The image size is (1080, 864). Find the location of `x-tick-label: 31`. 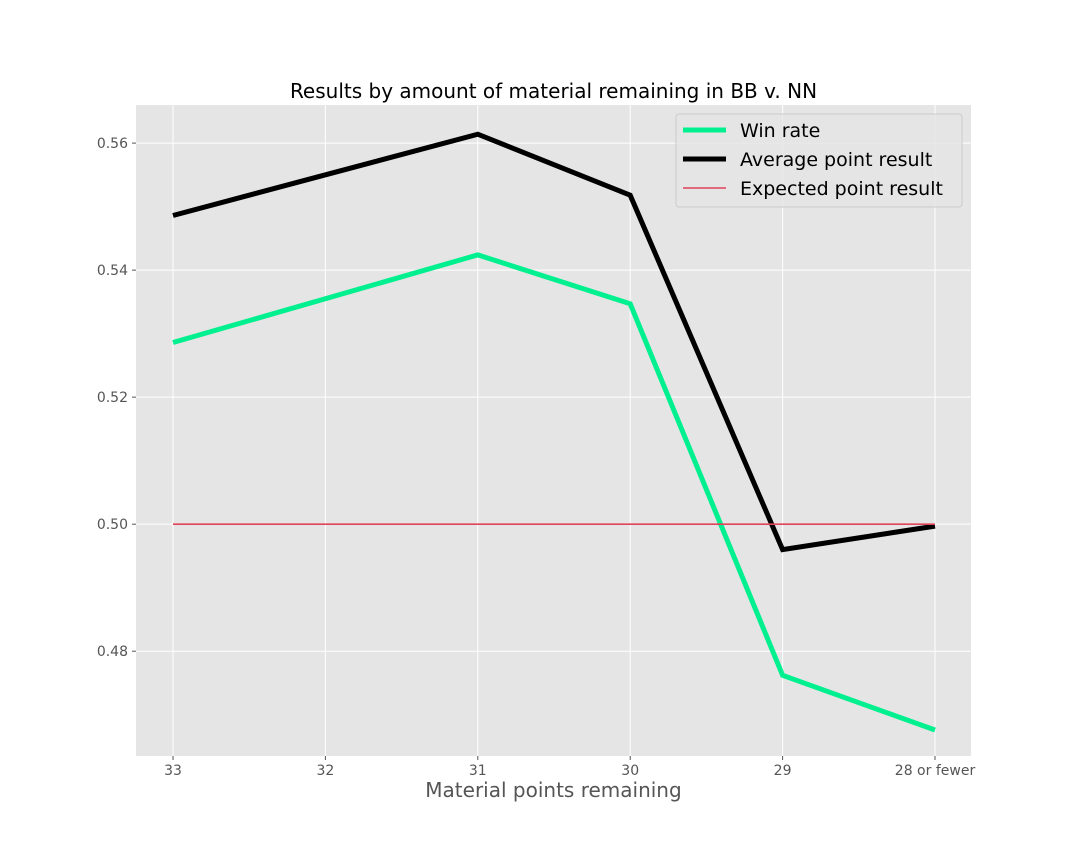

x-tick-label: 31 is located at coordinates (478, 771).